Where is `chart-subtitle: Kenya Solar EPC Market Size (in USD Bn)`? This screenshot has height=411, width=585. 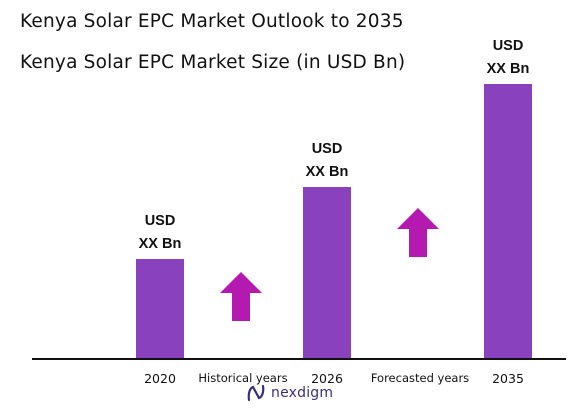
chart-subtitle: Kenya Solar EPC Market Size (in USD Bn) is located at coordinates (213, 62).